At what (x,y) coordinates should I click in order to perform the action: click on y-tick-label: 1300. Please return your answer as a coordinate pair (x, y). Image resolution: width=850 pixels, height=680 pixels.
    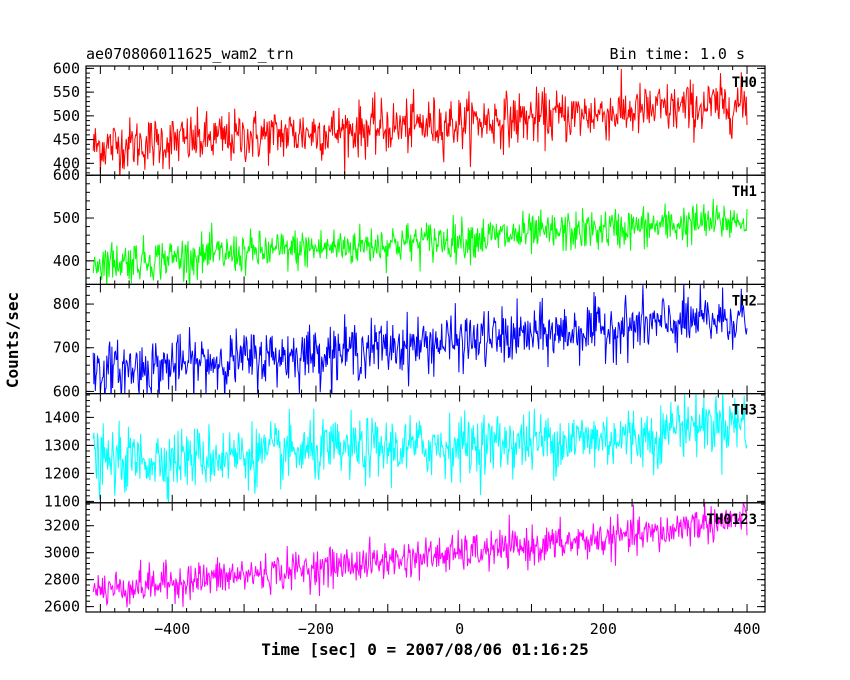
    Looking at the image, I should click on (62, 445).